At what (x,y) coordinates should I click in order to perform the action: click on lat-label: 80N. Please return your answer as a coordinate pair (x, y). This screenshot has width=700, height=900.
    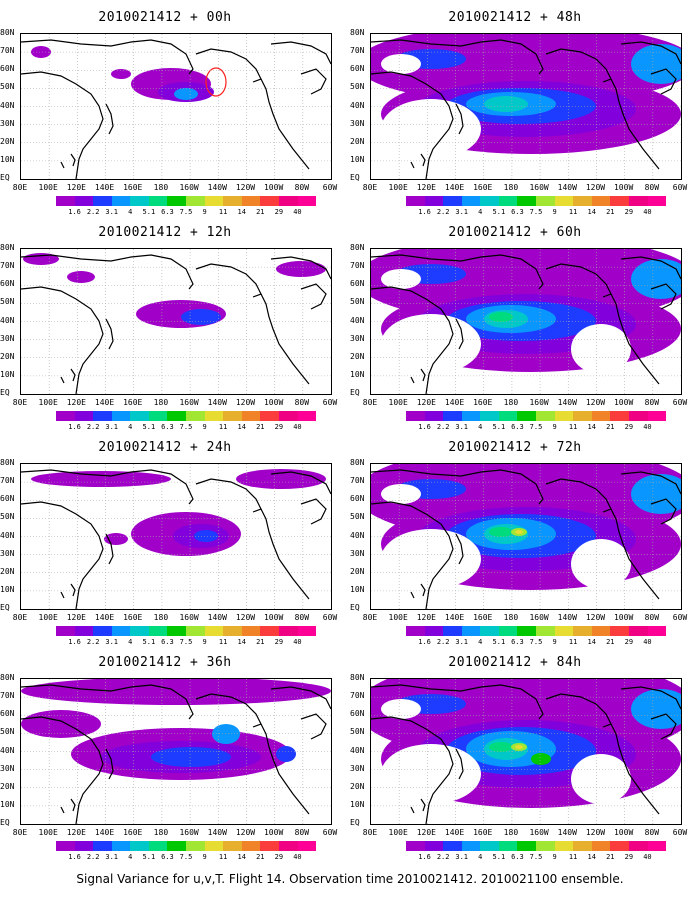
    Looking at the image, I should click on (357, 32).